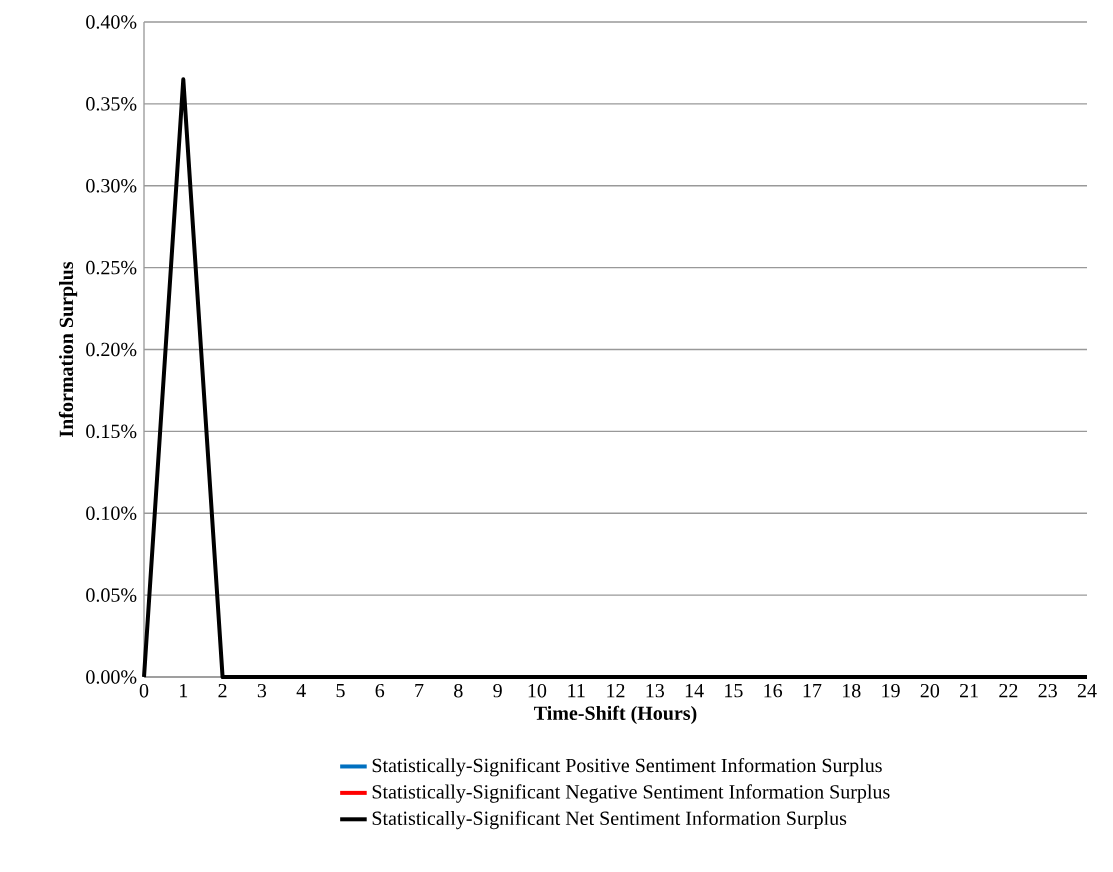 This screenshot has height=872, width=1113. What do you see at coordinates (609, 820) in the screenshot?
I see `legend-label: Statistically-Significant Net Sentiment Information Surplus` at bounding box center [609, 820].